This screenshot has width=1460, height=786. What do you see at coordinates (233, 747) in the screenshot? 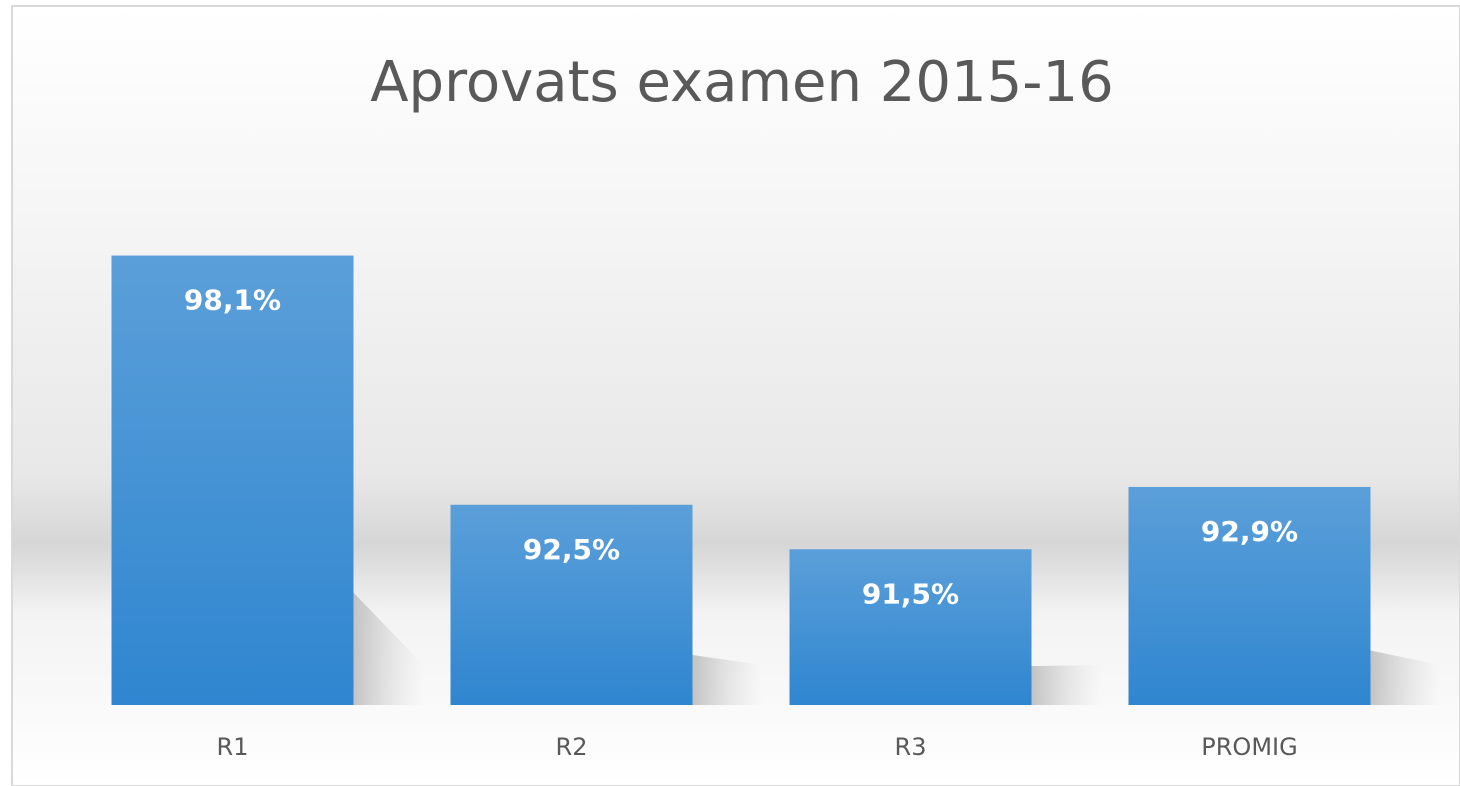
I see `x-tick-label: R1` at bounding box center [233, 747].